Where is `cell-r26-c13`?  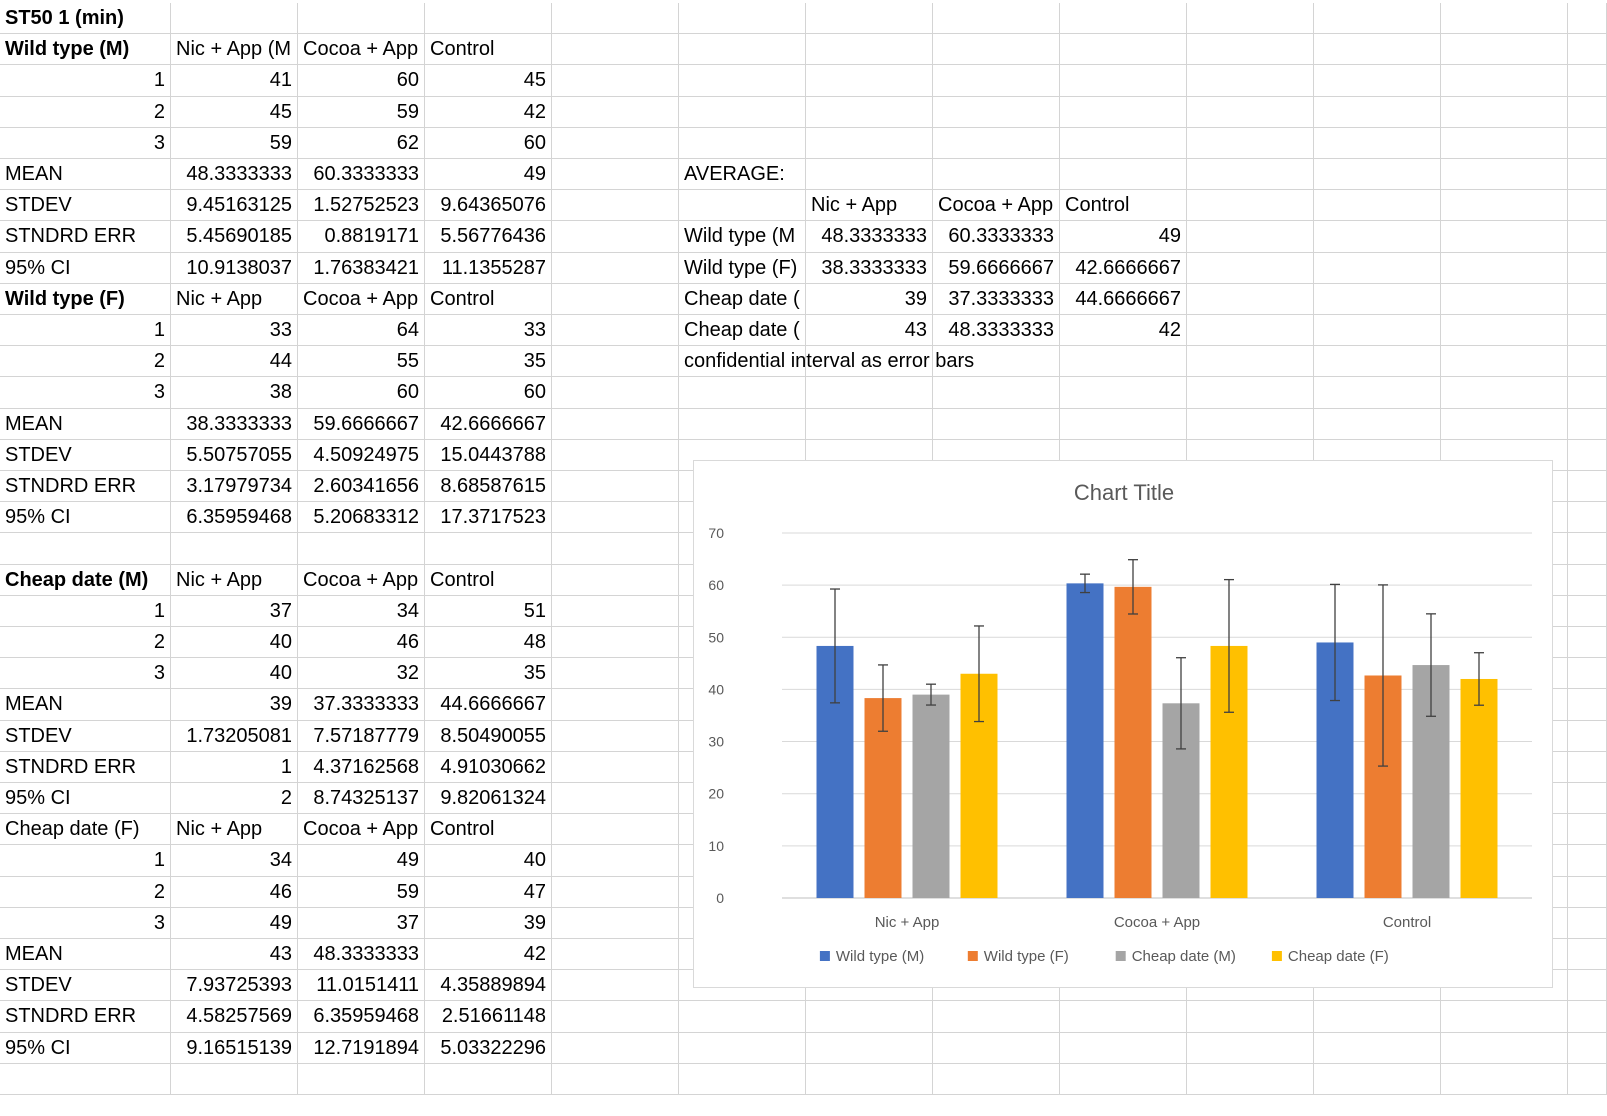 cell-r26-c13 is located at coordinates (1587, 799).